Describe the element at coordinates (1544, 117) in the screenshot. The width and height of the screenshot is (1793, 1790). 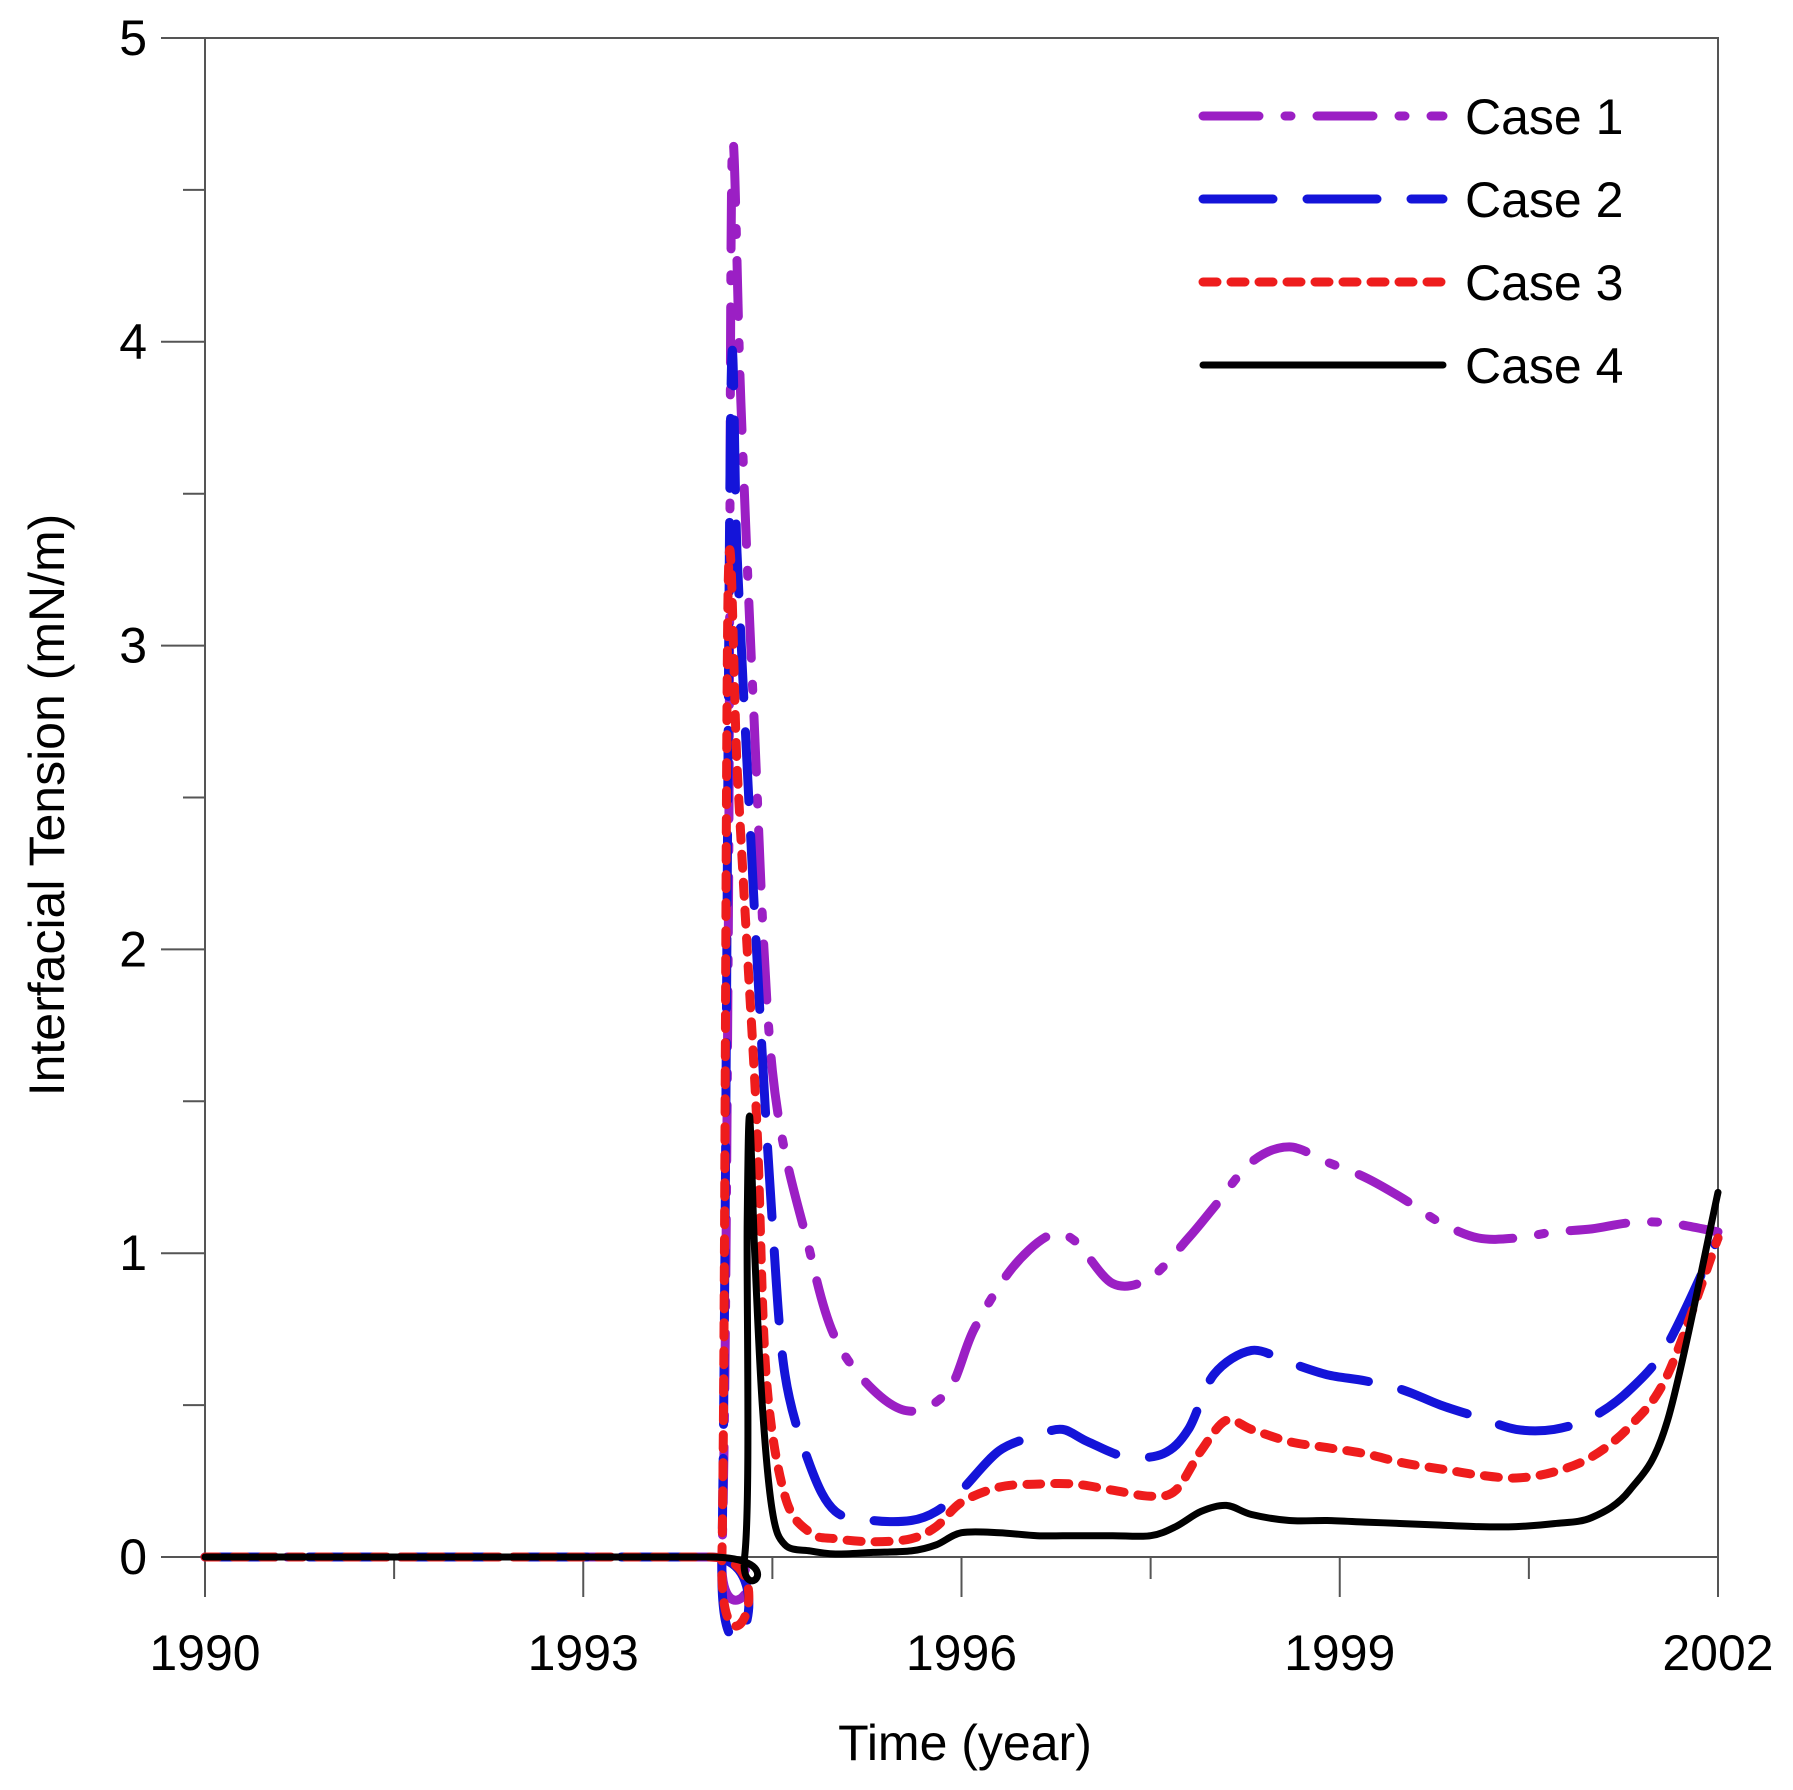
I see `legend-label-case-1: Case 1` at that location.